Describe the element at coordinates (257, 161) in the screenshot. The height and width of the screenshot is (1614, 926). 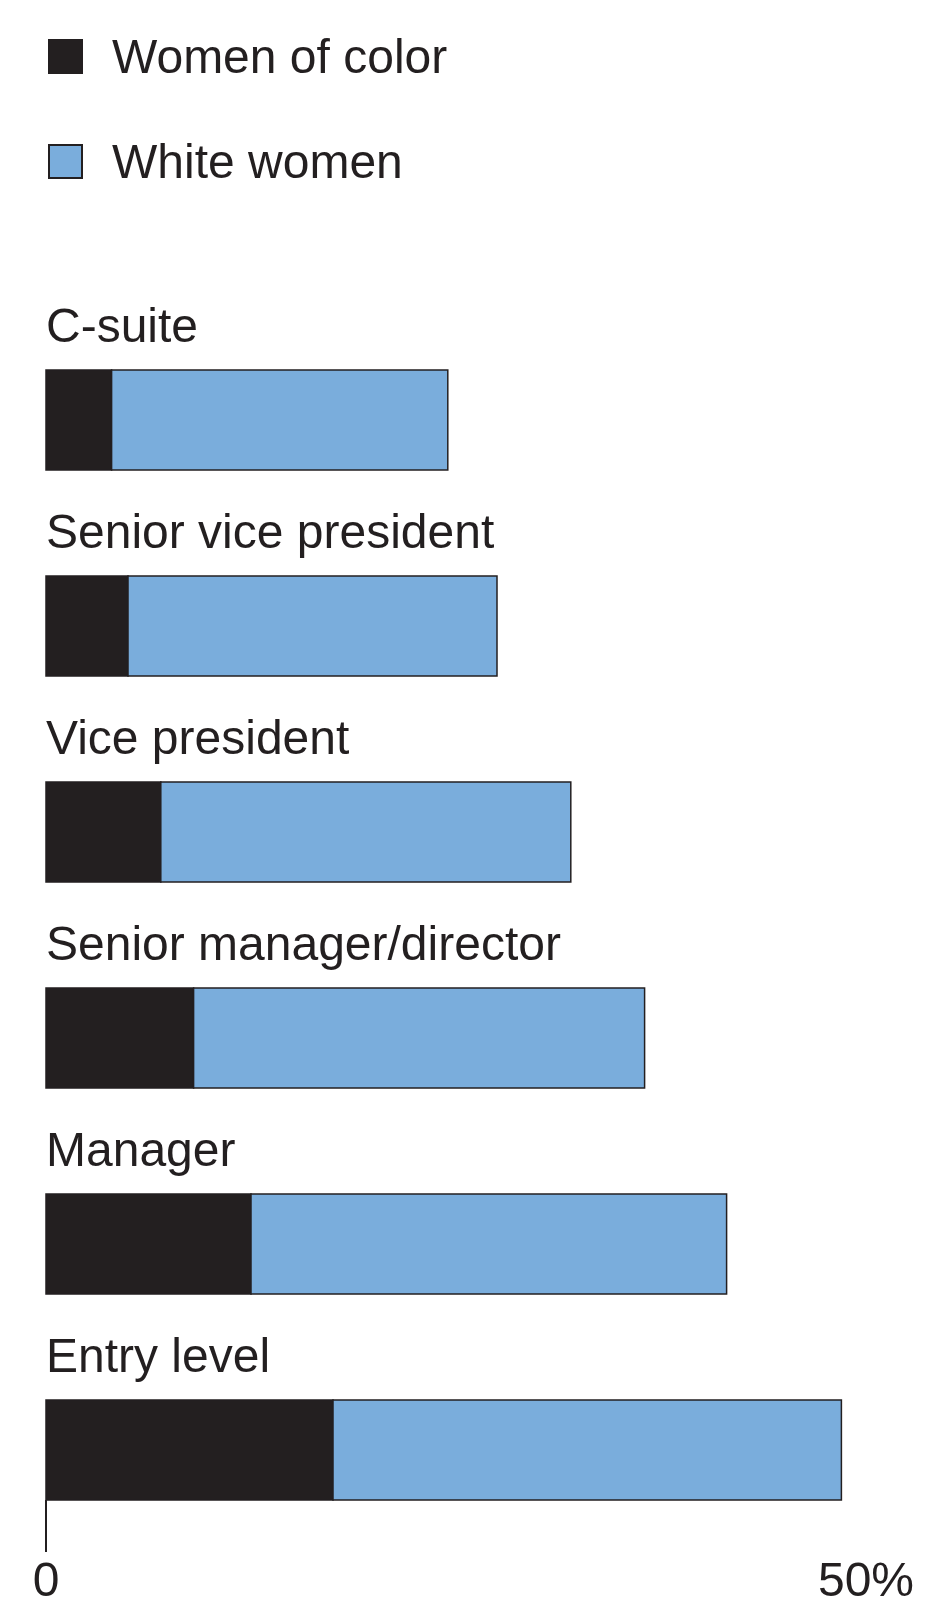
I see `legend-label: White women` at that location.